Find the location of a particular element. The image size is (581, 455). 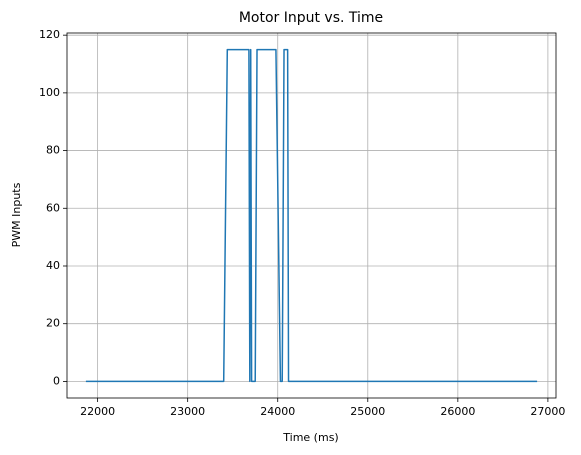

y-tick-label: 80 is located at coordinates (53, 150).